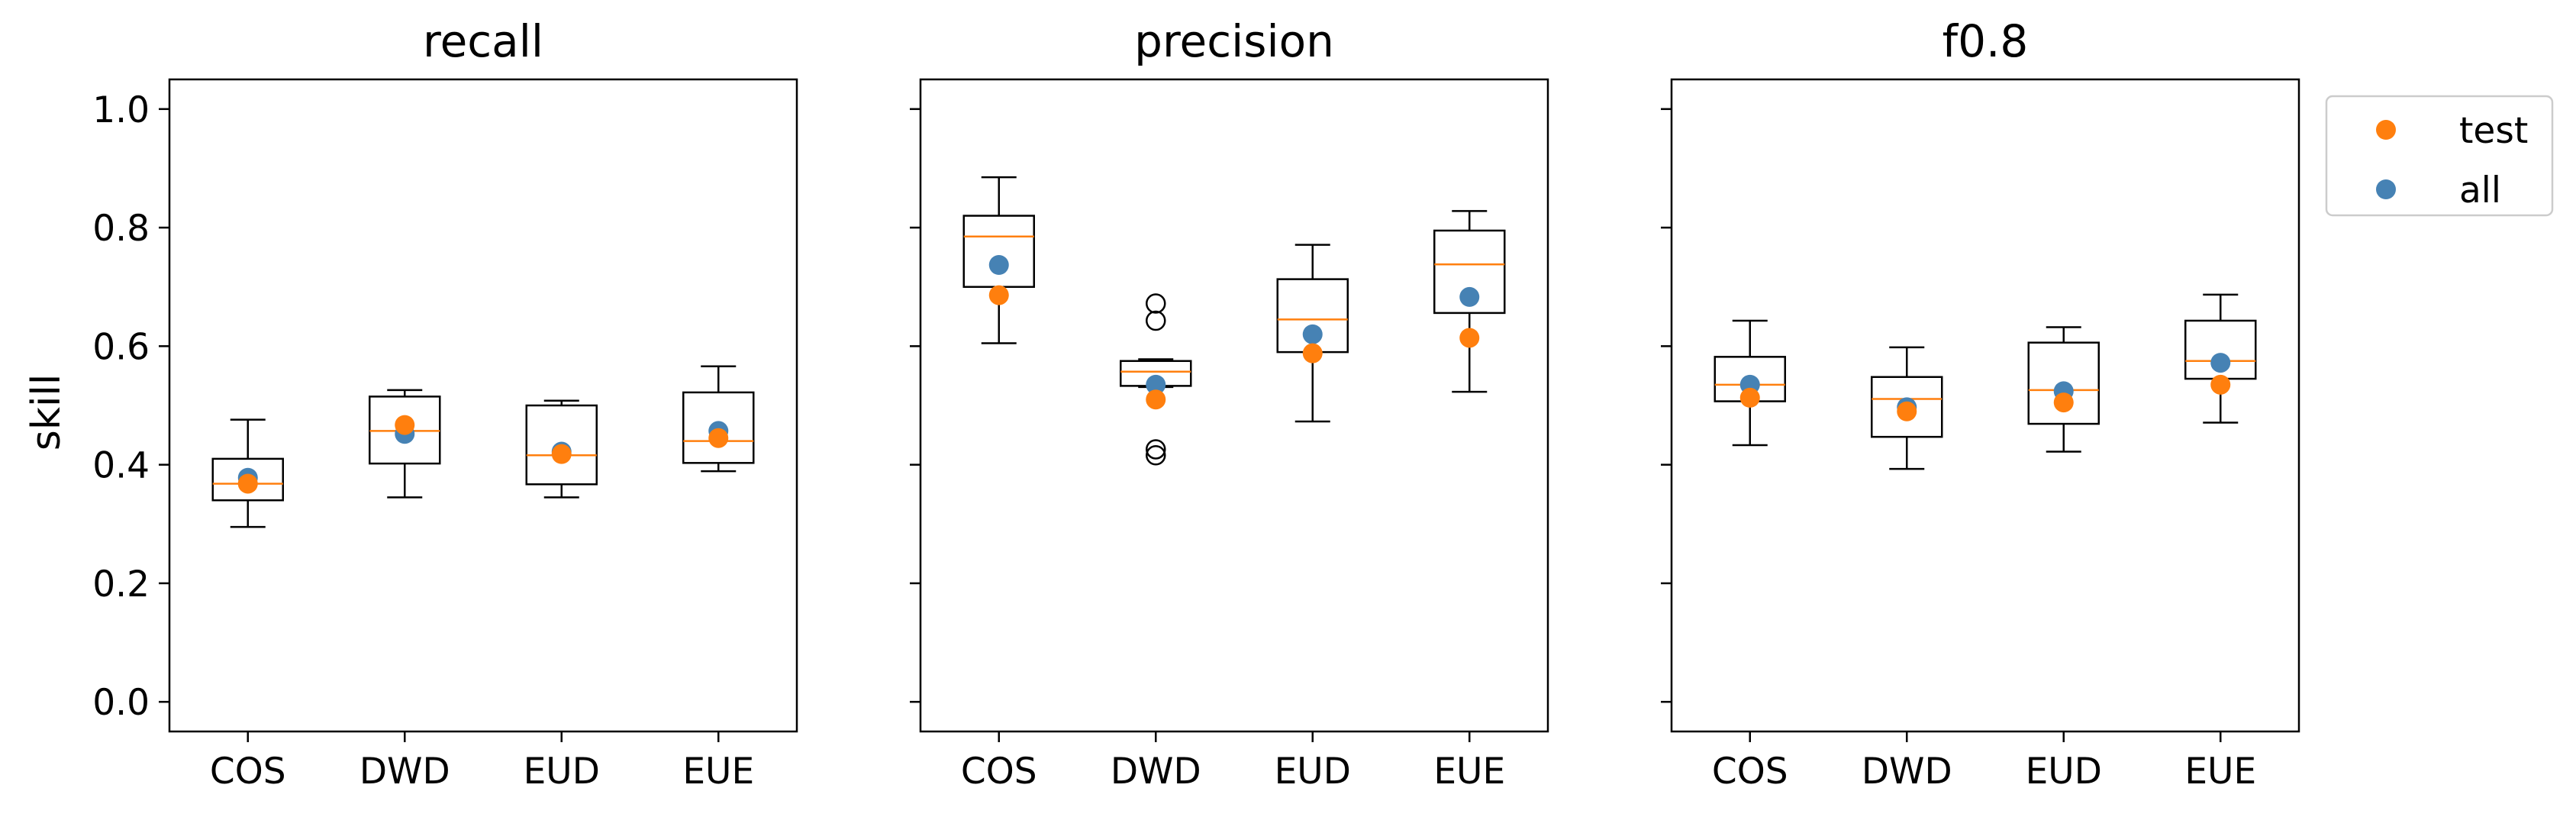 Image resolution: width=2576 pixels, height=817 pixels. Describe the element at coordinates (2386, 130) in the screenshot. I see `legend-marker-test` at that location.